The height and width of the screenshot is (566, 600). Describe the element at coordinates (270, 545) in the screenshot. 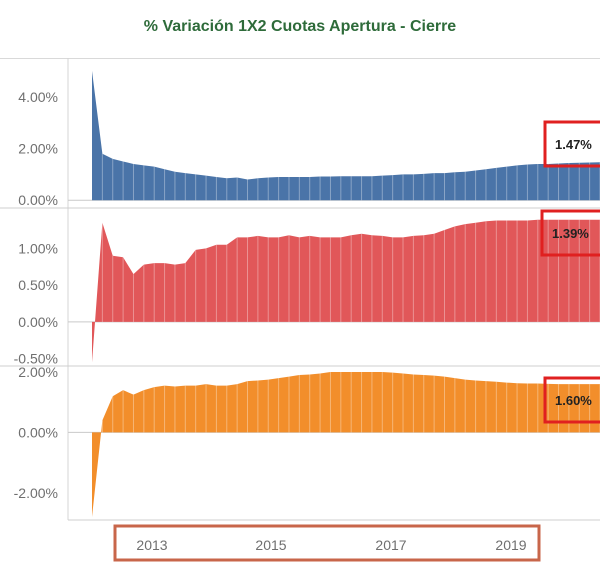

I see `x-tick-label: 2015` at that location.